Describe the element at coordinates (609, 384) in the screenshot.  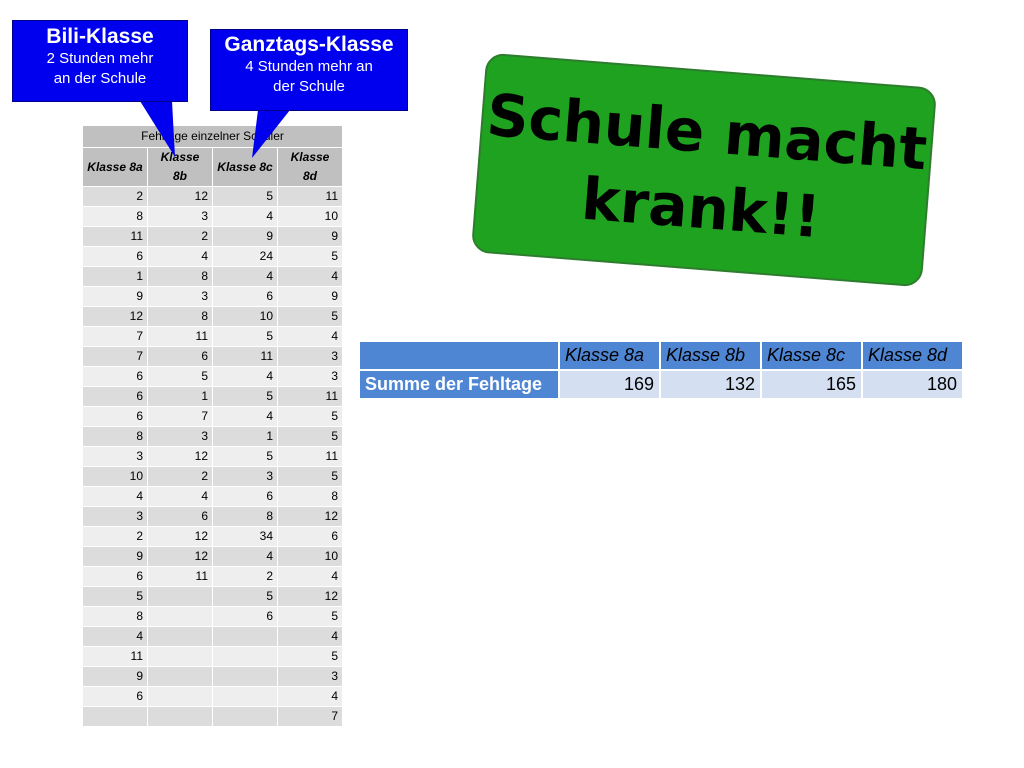
I see `summary-value-8a: 169` at that location.